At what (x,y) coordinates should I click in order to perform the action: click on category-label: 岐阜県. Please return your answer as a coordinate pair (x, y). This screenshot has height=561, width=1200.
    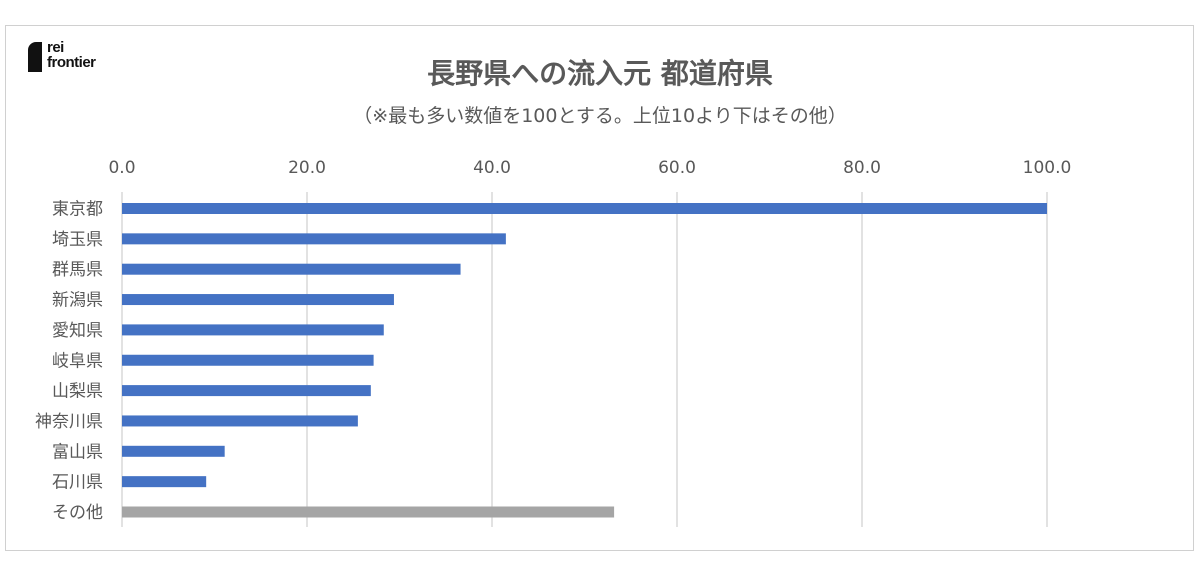
    Looking at the image, I should click on (77, 361).